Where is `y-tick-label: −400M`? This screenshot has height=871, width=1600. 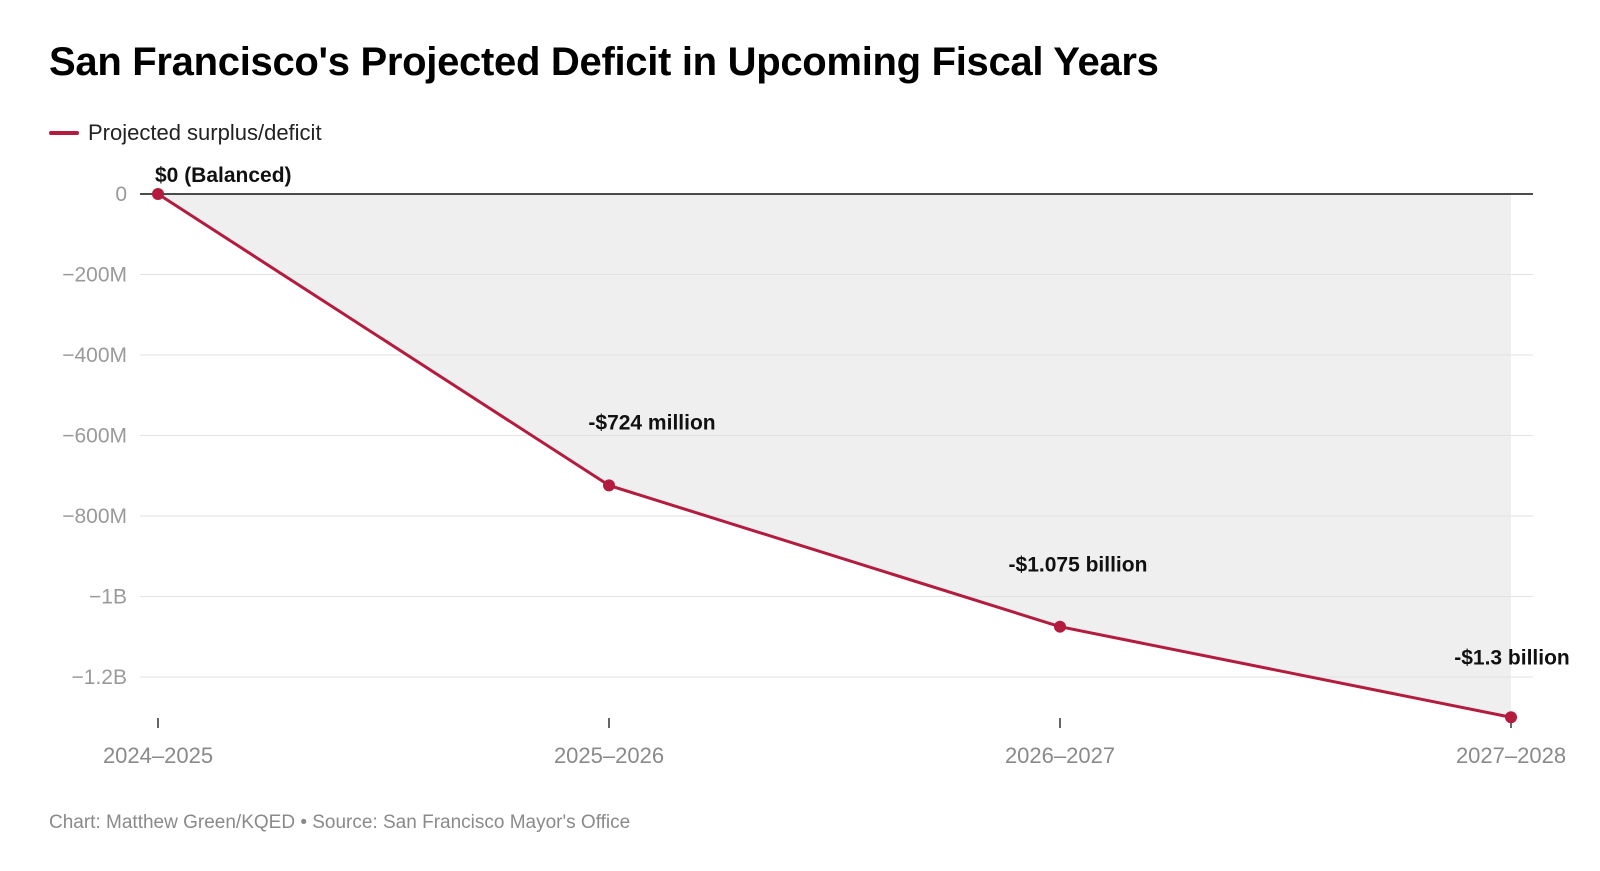
y-tick-label: −400M is located at coordinates (94, 355).